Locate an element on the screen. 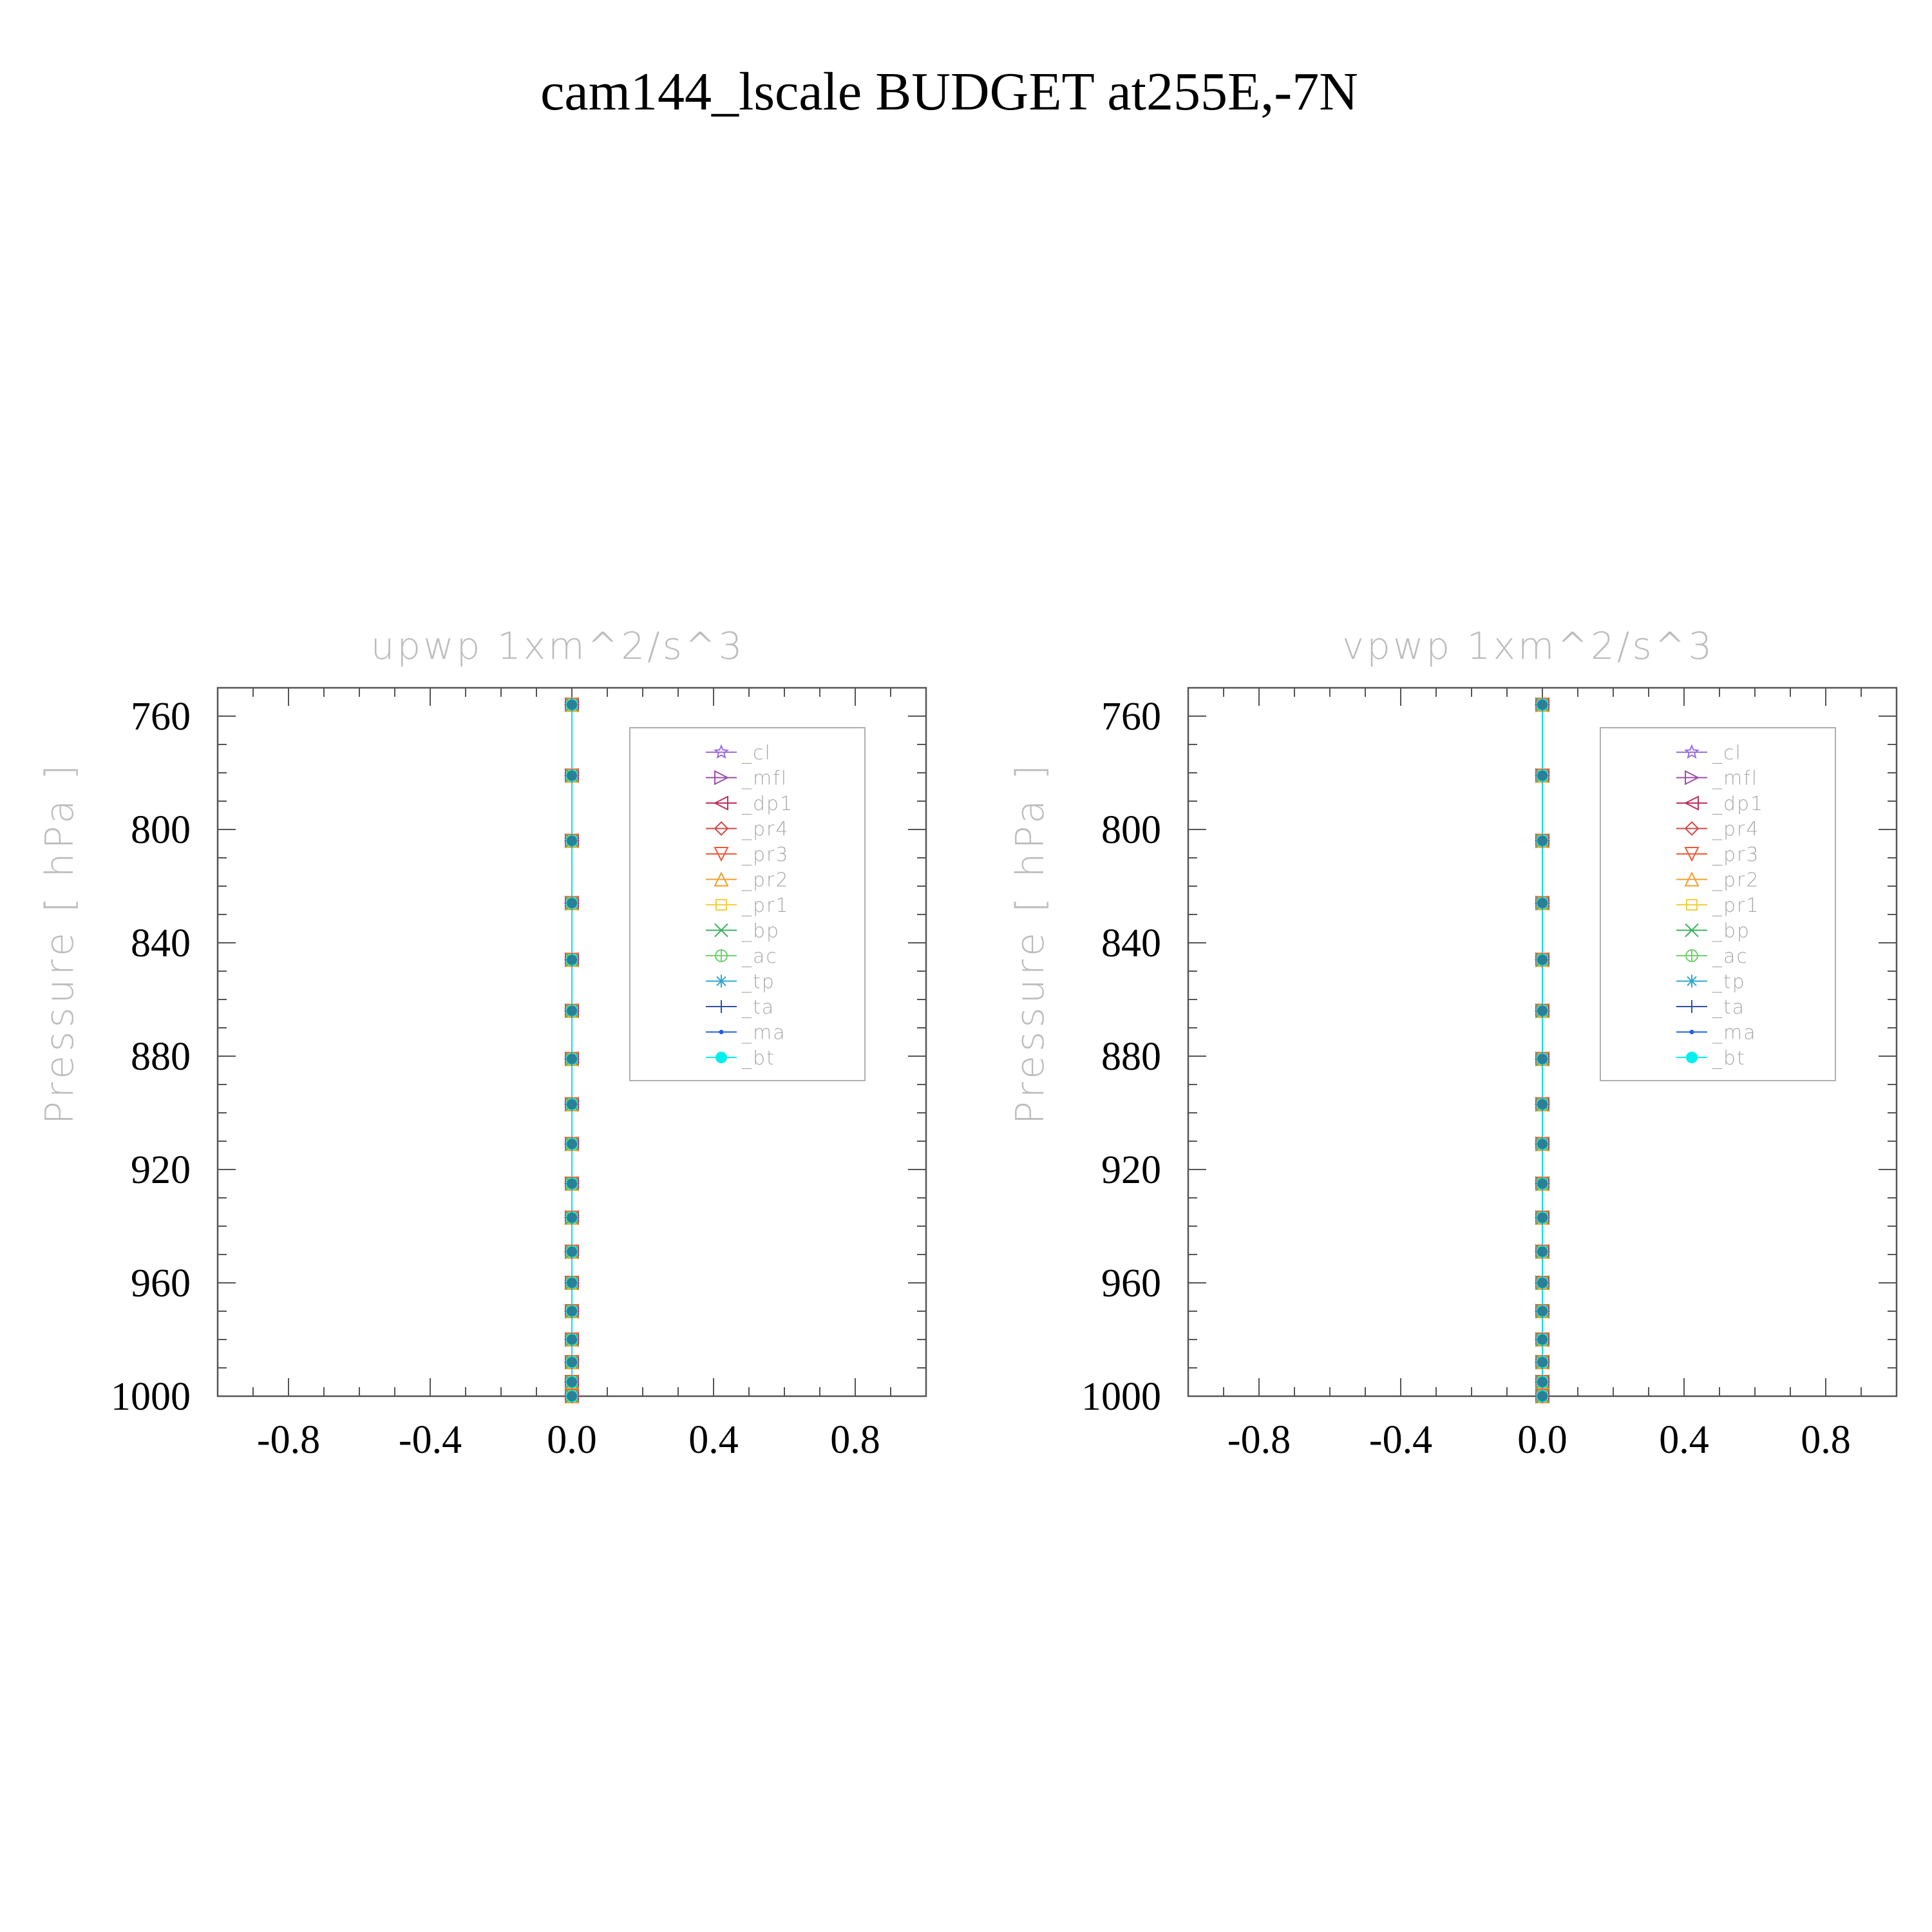 Image resolution: width=1932 pixels, height=1932 pixels. legend-label: _ta is located at coordinates (758, 1008).